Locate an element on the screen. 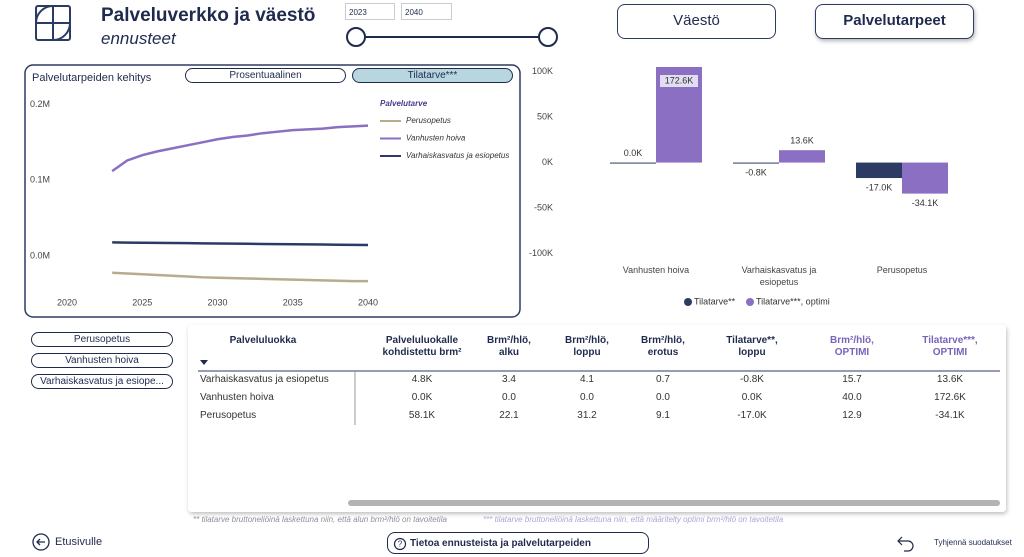 This screenshot has width=1024, height=557. toggle-button: Prosentuaalinen is located at coordinates (265, 75).